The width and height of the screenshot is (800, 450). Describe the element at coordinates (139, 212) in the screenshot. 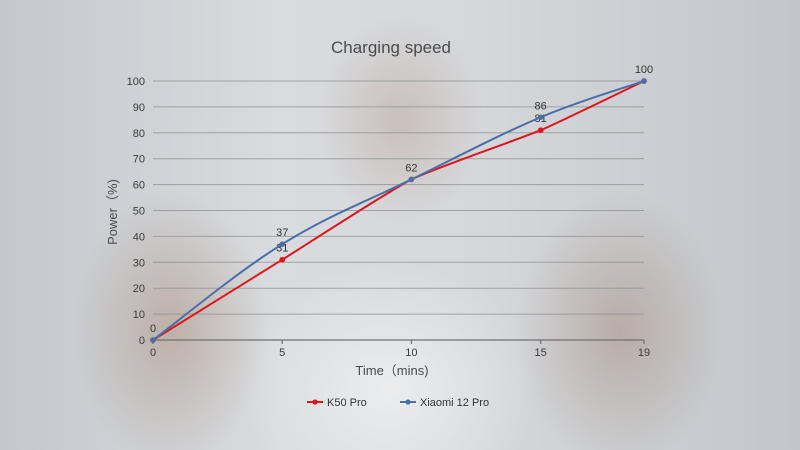

I see `y-tick-label: 50` at that location.